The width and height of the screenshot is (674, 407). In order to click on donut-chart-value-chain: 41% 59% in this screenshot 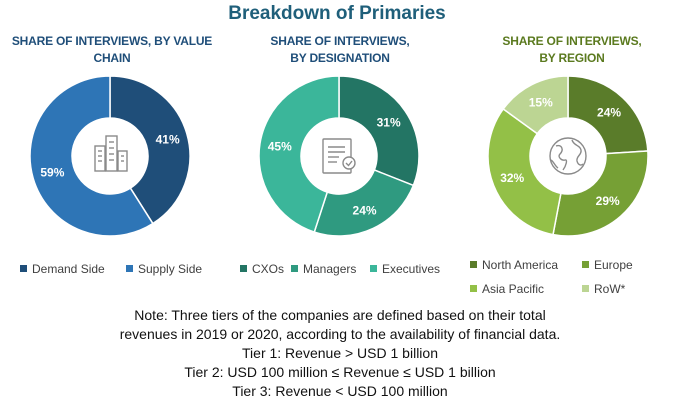, I will do `click(110, 156)`.